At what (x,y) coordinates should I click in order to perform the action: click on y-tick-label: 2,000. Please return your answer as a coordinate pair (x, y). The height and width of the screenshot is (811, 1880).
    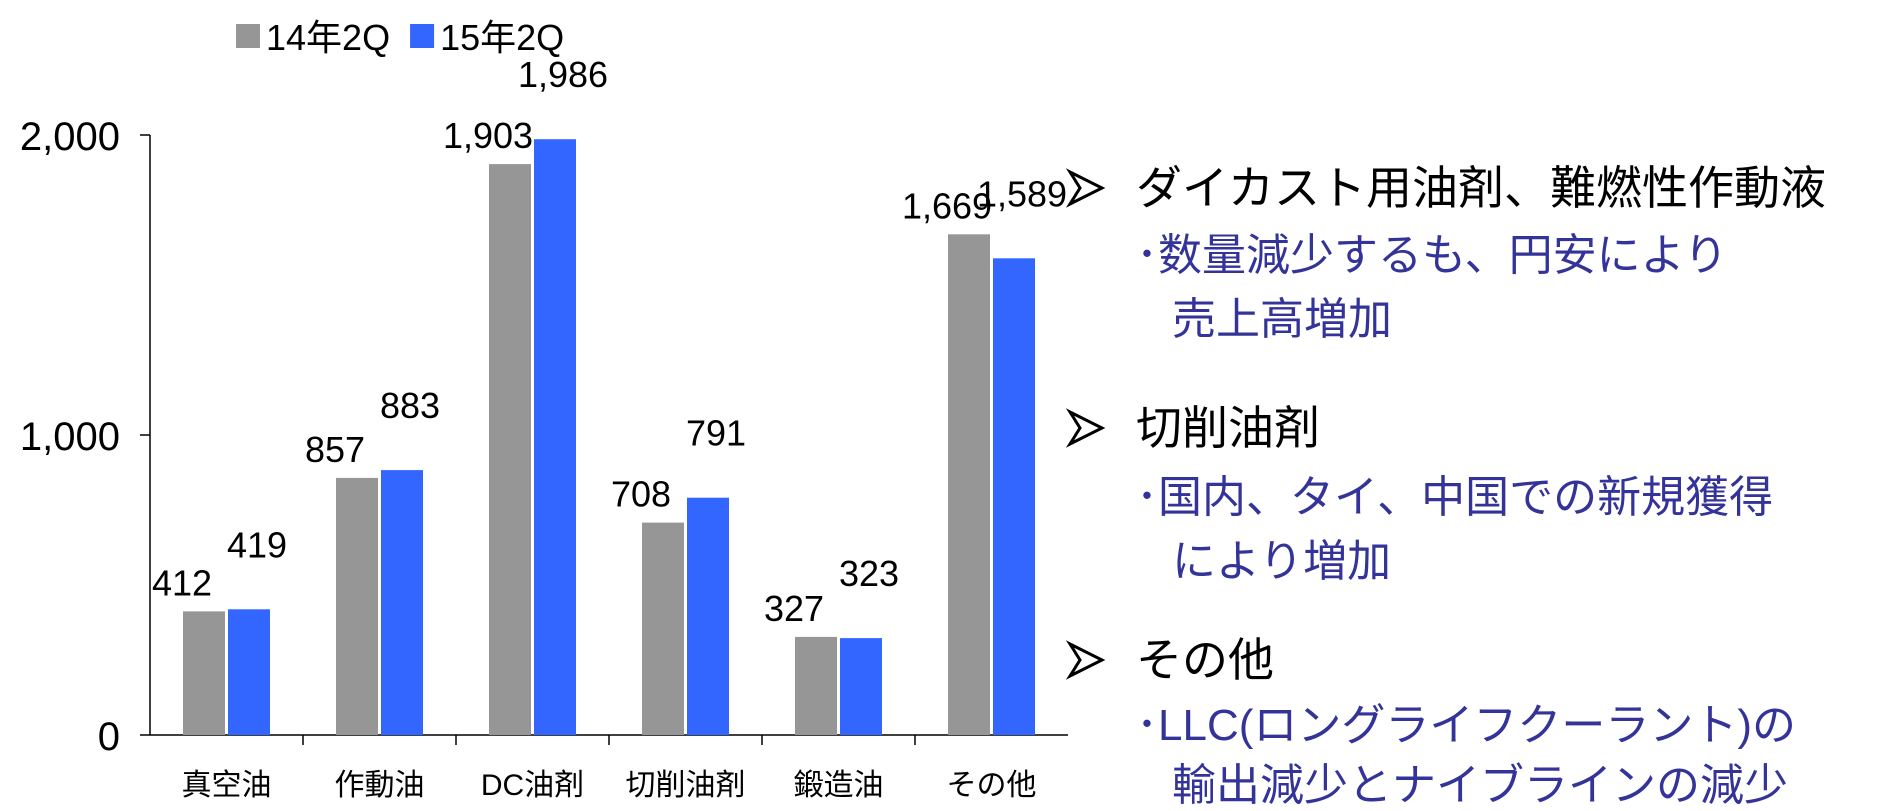
    Looking at the image, I should click on (70, 137).